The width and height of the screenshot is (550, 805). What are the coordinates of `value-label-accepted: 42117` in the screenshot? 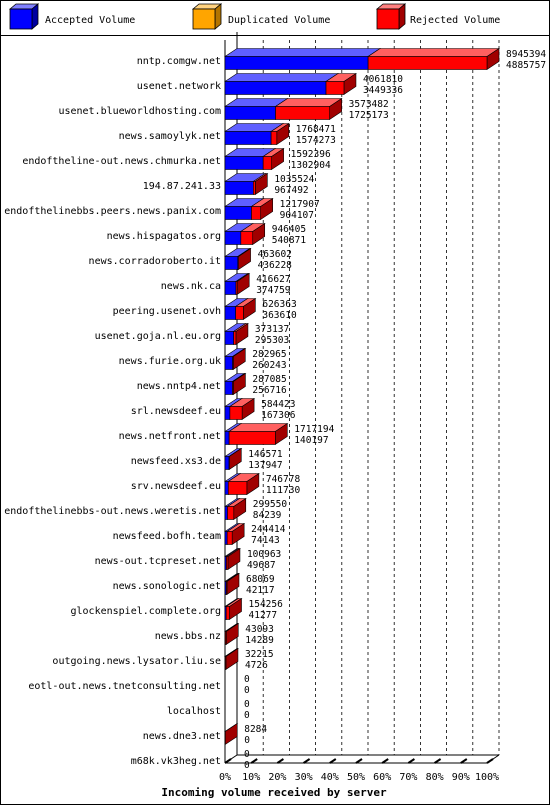 It's located at (260, 590).